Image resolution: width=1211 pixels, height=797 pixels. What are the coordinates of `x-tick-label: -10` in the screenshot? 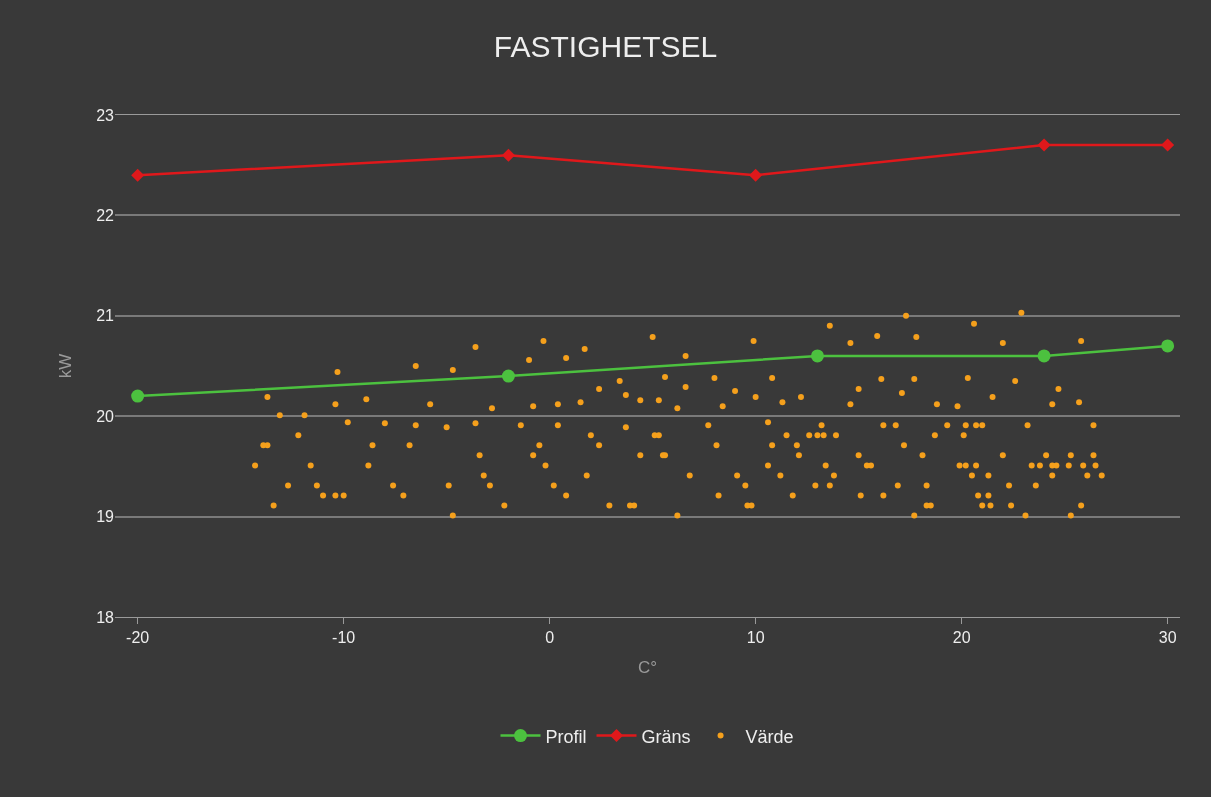 It's located at (344, 638).